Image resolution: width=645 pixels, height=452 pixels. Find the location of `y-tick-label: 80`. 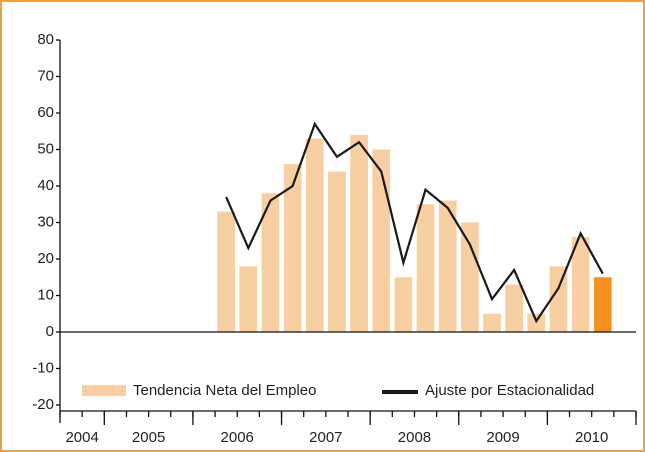

y-tick-label: 80 is located at coordinates (45, 39).